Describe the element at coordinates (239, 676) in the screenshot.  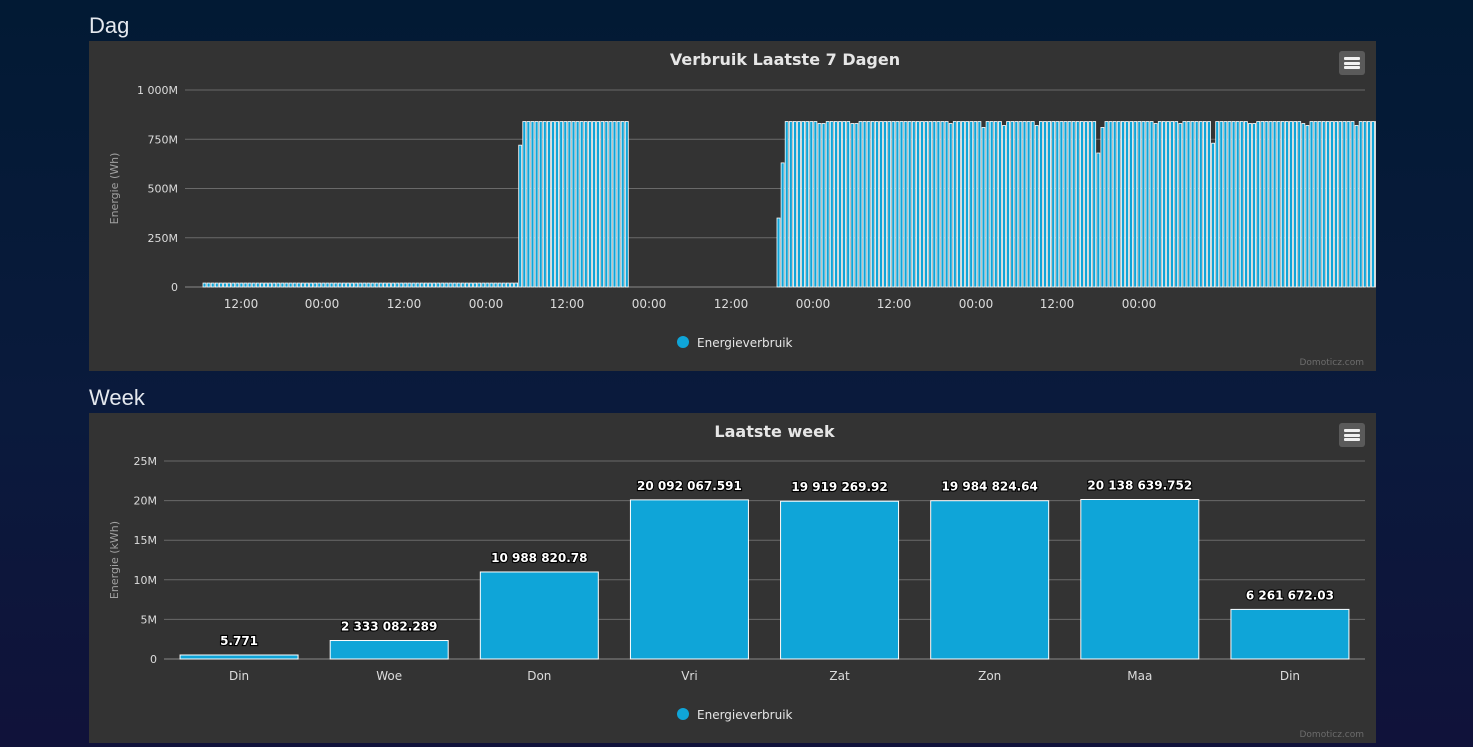
I see `x-tick-label: Din` at that location.